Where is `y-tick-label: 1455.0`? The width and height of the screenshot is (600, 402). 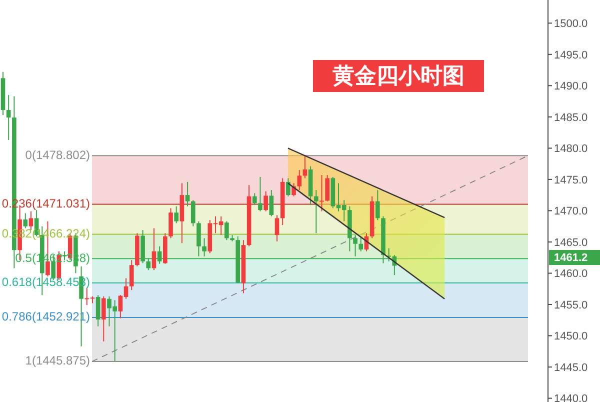
y-tick-label: 1455.0 is located at coordinates (571, 305).